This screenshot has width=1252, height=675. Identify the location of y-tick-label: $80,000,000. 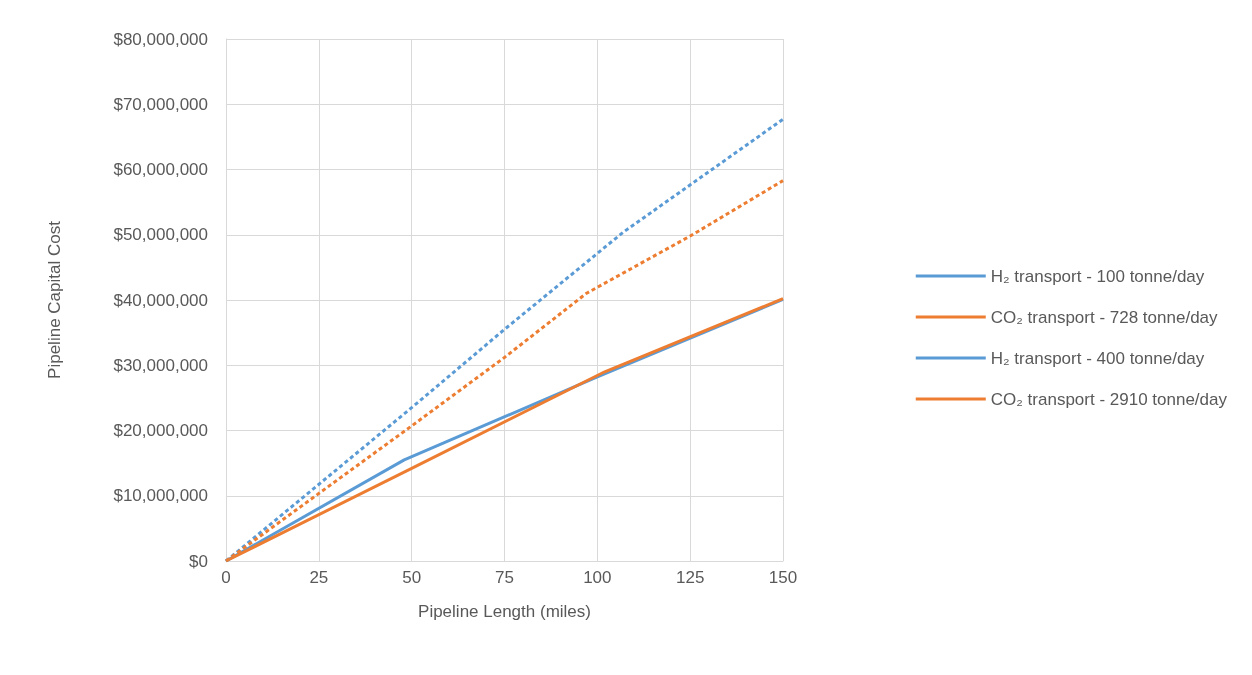
(160, 39).